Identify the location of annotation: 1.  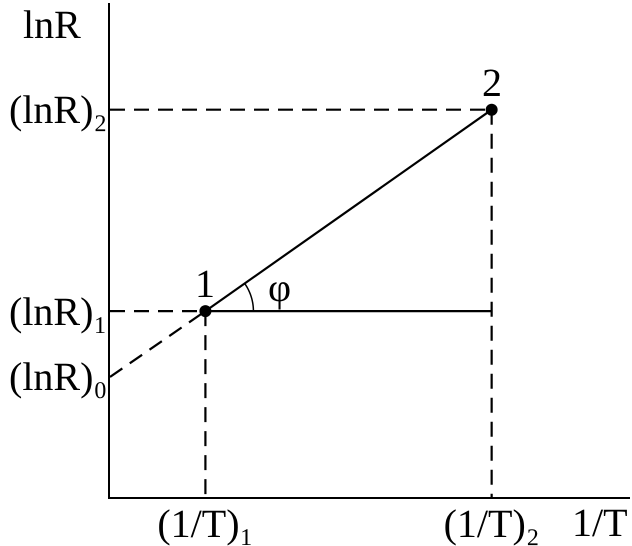
(205, 283).